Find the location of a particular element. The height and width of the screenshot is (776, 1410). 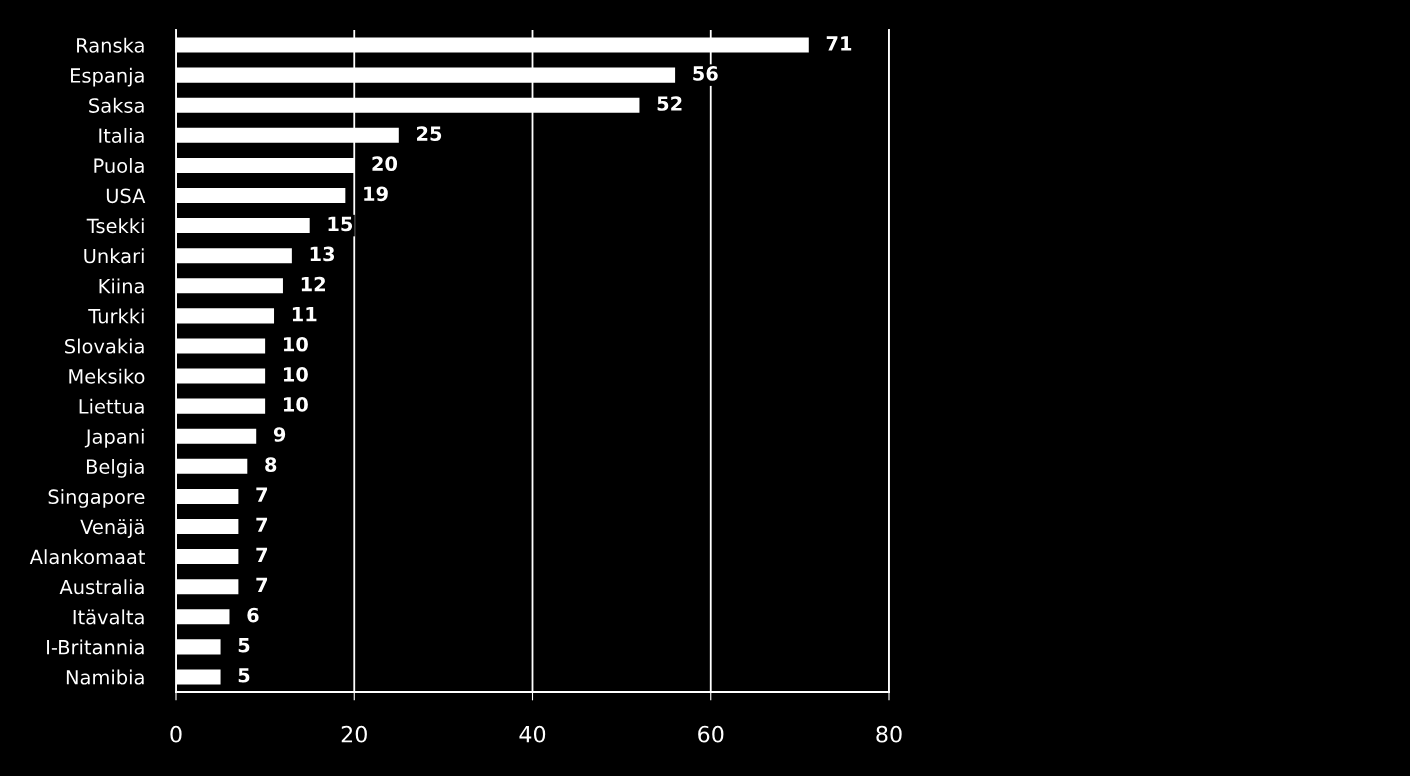

data-label: 6 is located at coordinates (253, 615).